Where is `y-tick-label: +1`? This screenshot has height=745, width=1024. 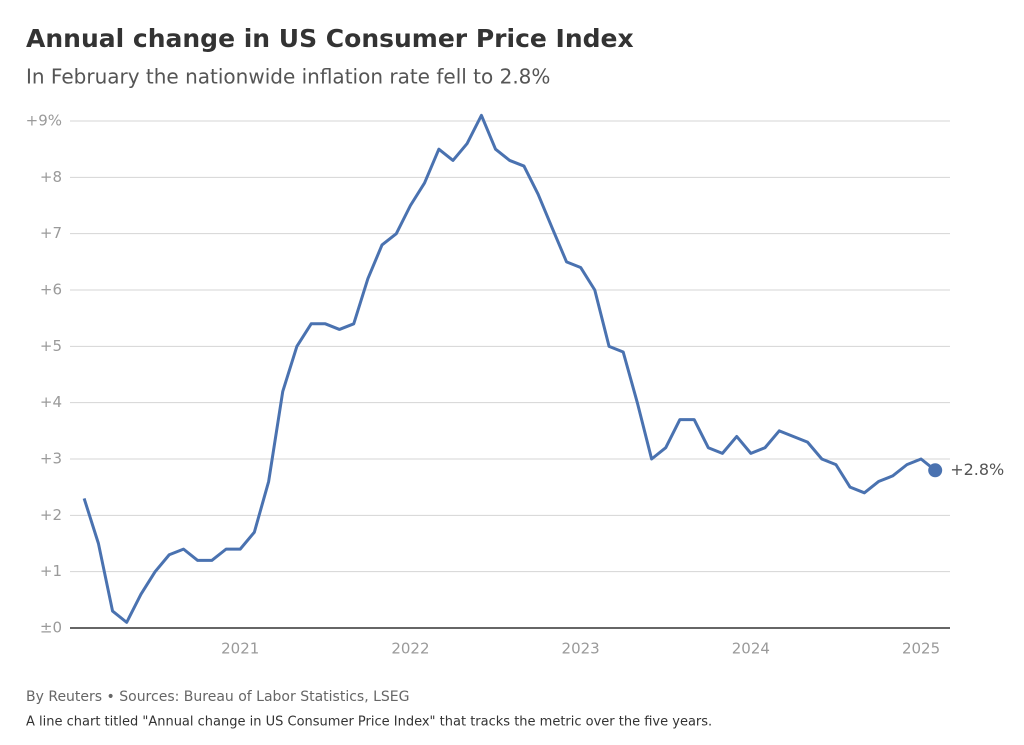
y-tick-label: +1 is located at coordinates (51, 571).